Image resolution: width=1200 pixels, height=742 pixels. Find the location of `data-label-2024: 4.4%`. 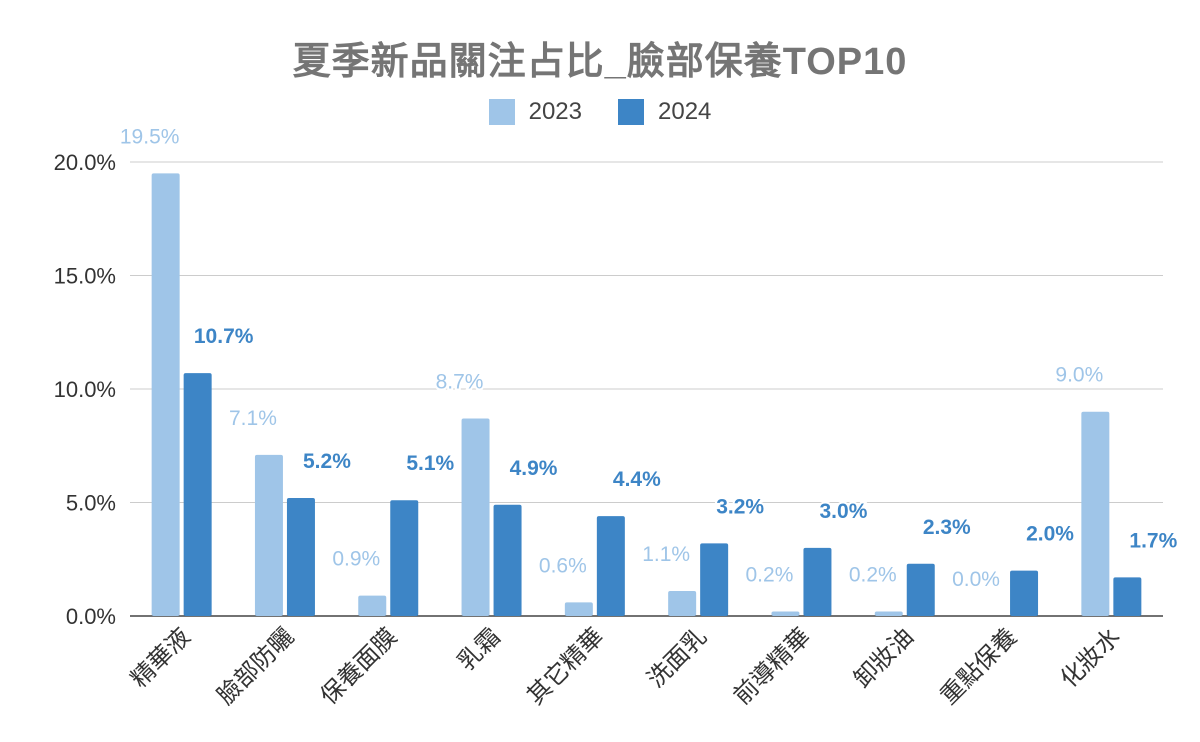

data-label-2024: 4.4% is located at coordinates (637, 479).